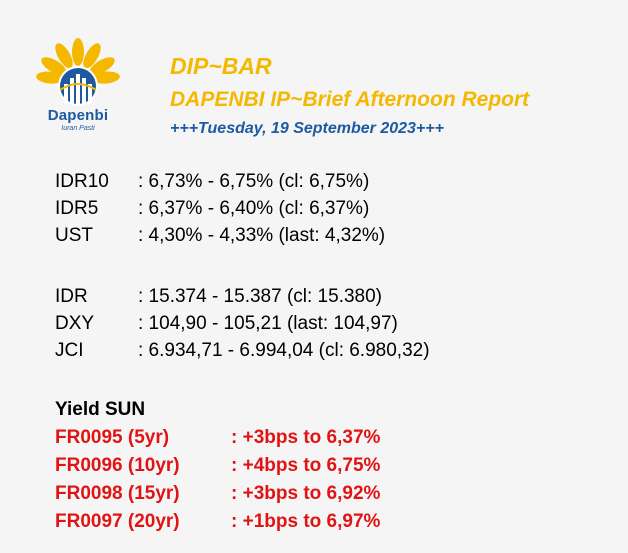 Image resolution: width=628 pixels, height=553 pixels. What do you see at coordinates (74, 235) in the screenshot?
I see `rate-label: UST` at bounding box center [74, 235].